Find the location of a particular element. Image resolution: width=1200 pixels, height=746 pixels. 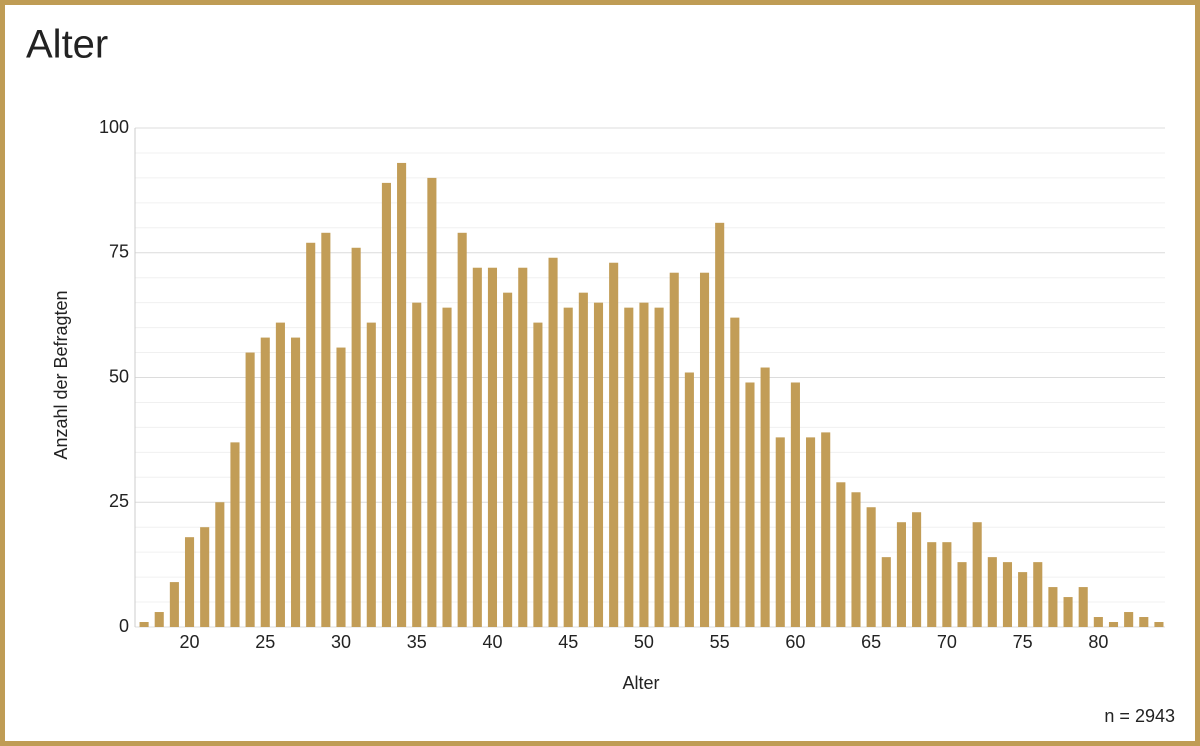

x-tick-label: 60 is located at coordinates (795, 642).